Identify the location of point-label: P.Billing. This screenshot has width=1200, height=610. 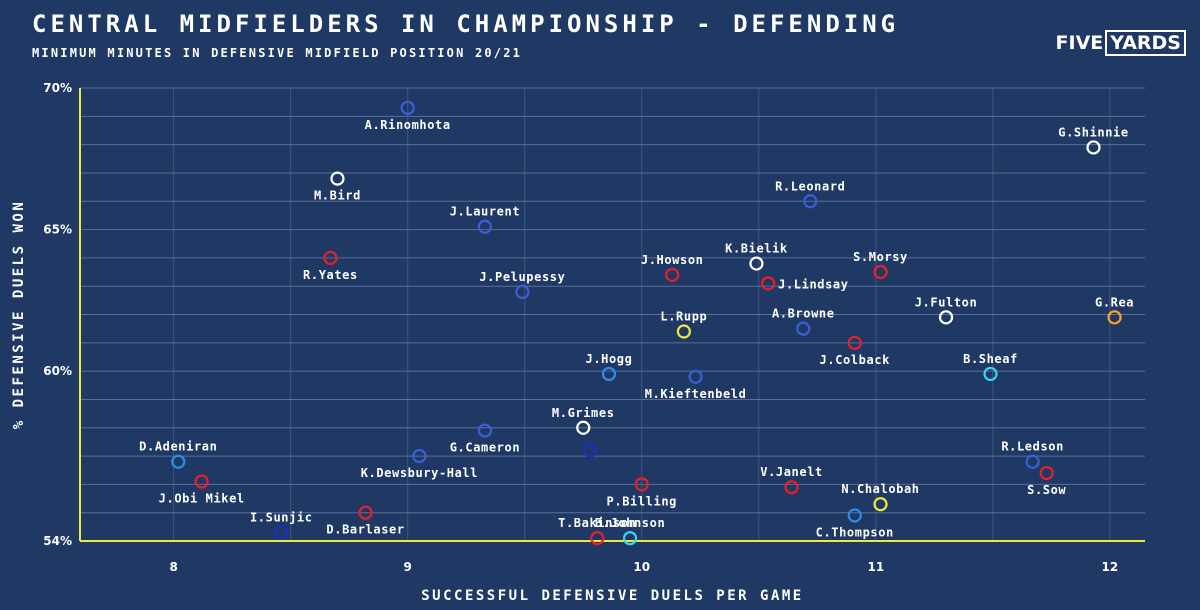
(642, 501).